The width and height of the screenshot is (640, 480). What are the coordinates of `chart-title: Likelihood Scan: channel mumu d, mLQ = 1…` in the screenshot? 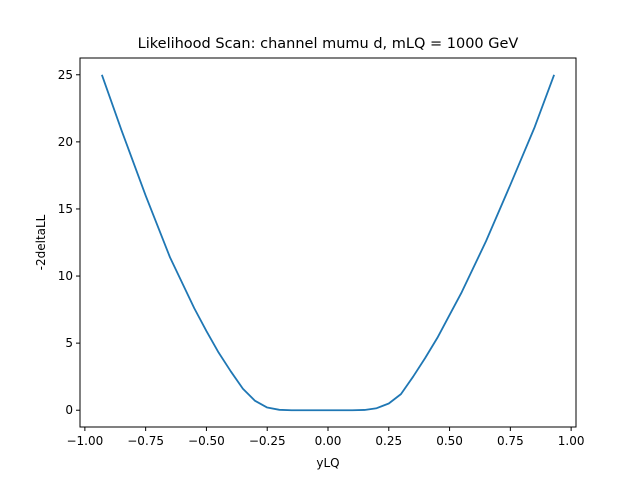 It's located at (328, 44).